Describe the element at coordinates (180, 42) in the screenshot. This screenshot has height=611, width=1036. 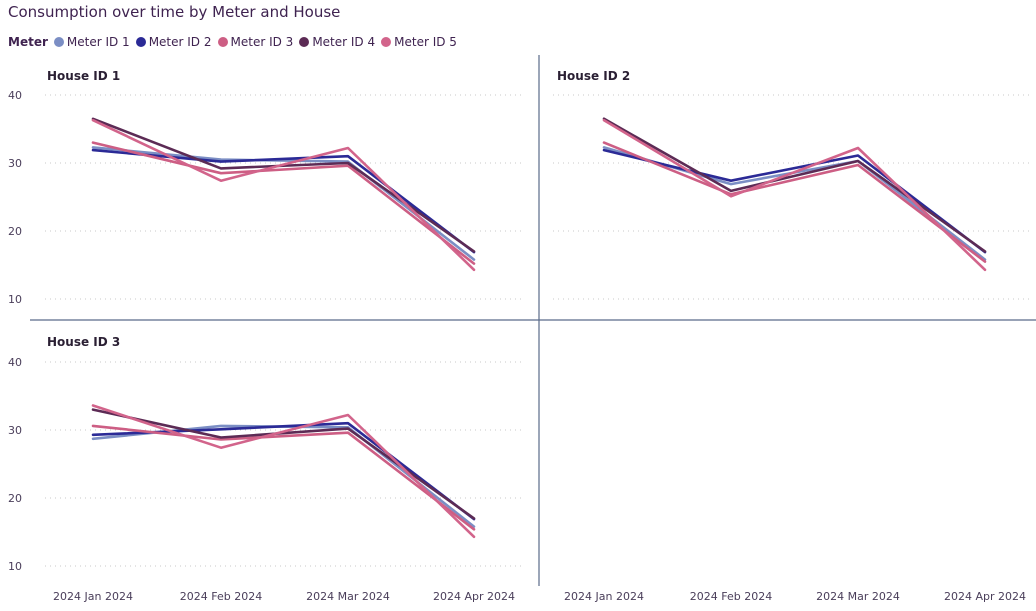
I see `legend-label: Meter ID 2` at that location.